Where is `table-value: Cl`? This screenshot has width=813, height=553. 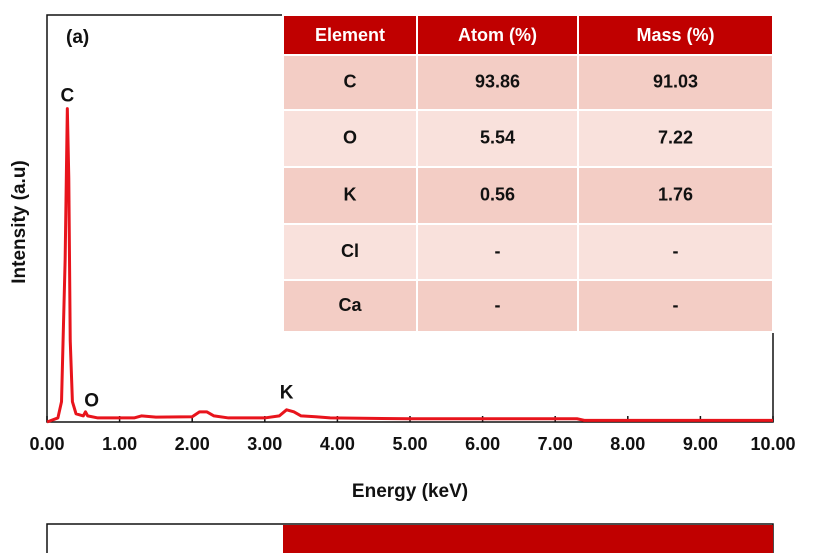 table-value: Cl is located at coordinates (350, 251).